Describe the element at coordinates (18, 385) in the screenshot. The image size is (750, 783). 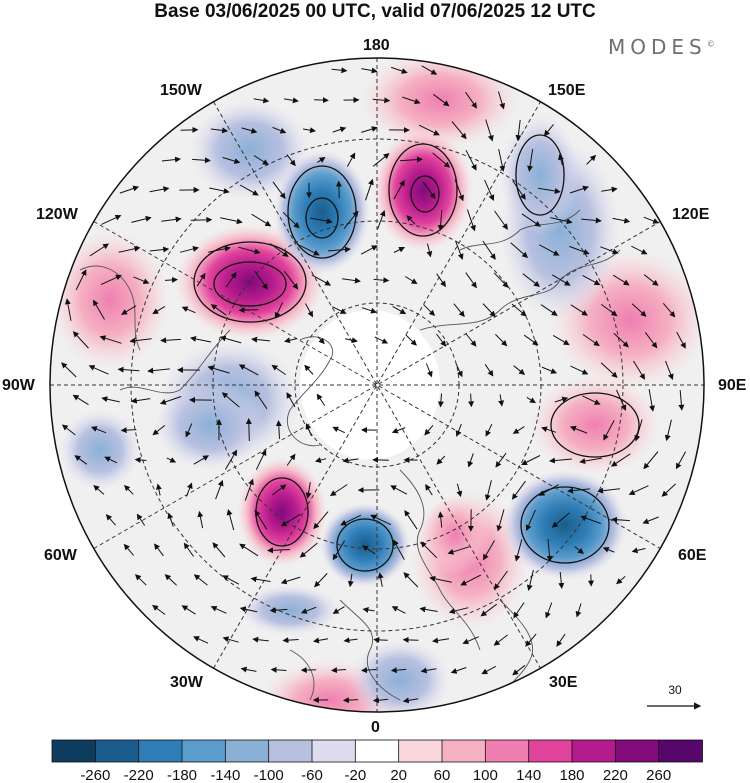
I see `lon-label-90w: 90W` at that location.